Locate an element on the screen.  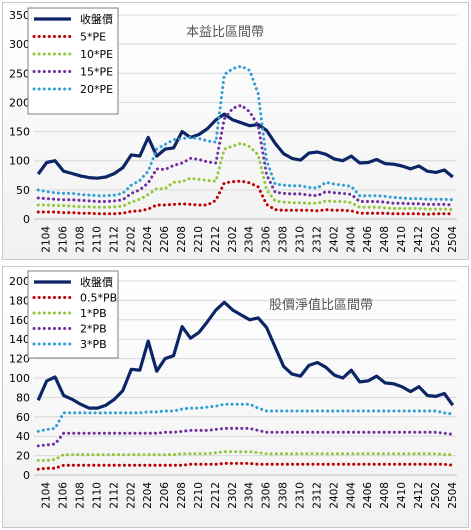
y-tick-label: 20 is located at coordinates (23, 456).